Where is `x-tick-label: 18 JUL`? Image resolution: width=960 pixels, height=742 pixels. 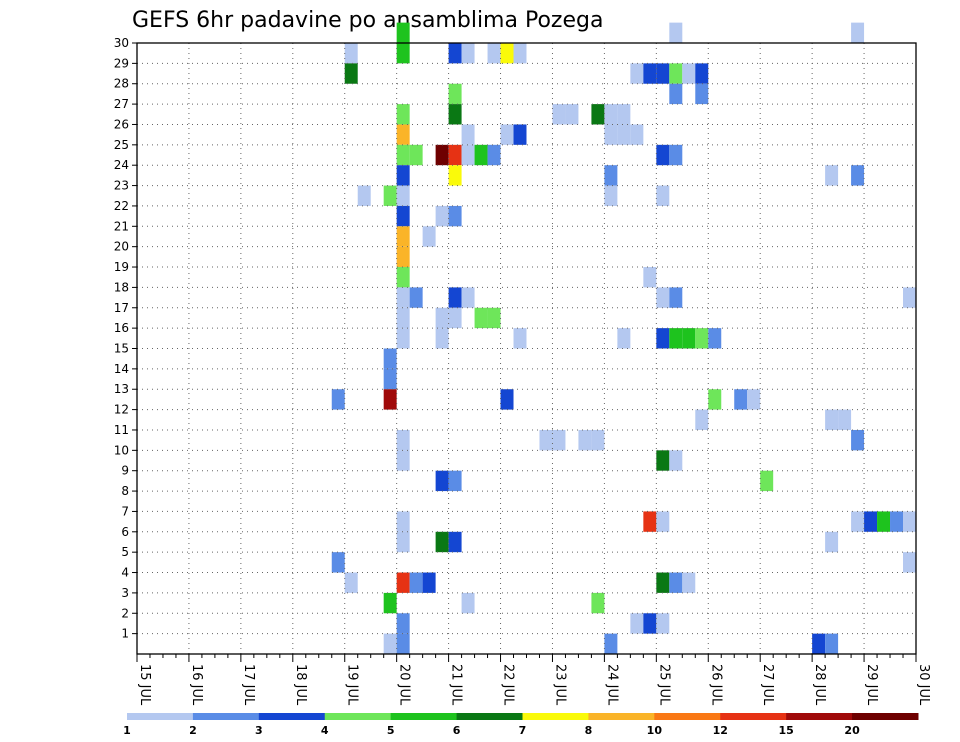 x-tick-label: 18 JUL is located at coordinates (300, 685).